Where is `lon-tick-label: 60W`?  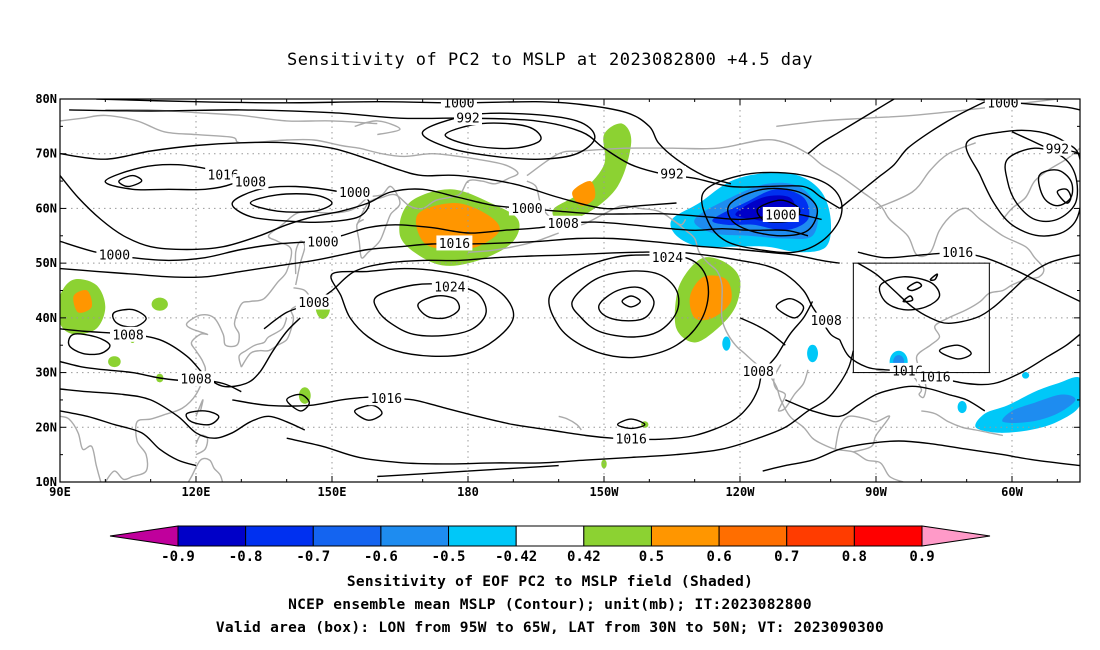 lon-tick-label: 60W is located at coordinates (1012, 492).